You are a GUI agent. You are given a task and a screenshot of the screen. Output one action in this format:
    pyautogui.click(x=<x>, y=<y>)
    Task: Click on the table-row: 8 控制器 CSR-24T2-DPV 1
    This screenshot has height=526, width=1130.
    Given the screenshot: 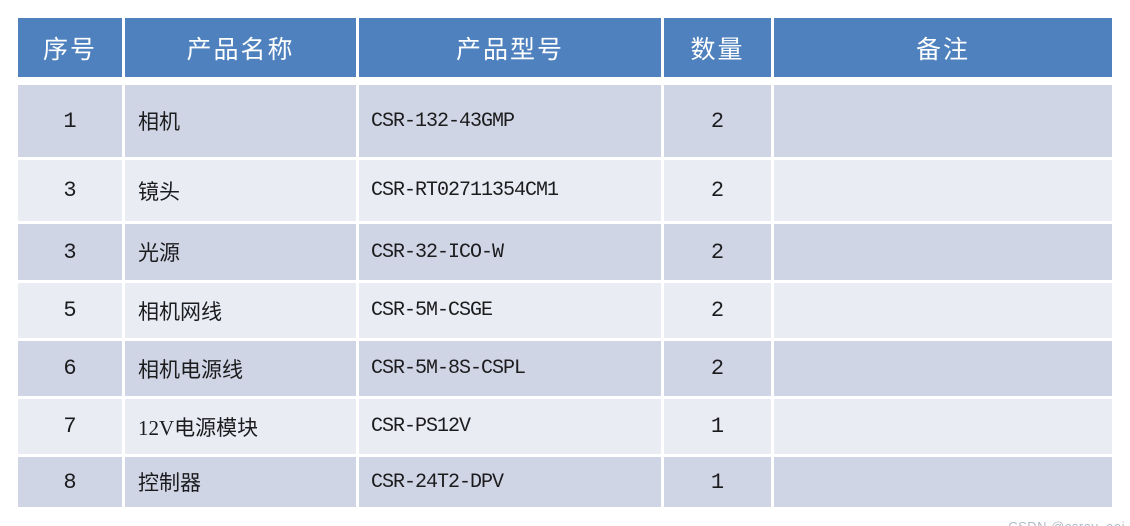 What is the action you would take?
    pyautogui.click(x=565, y=482)
    